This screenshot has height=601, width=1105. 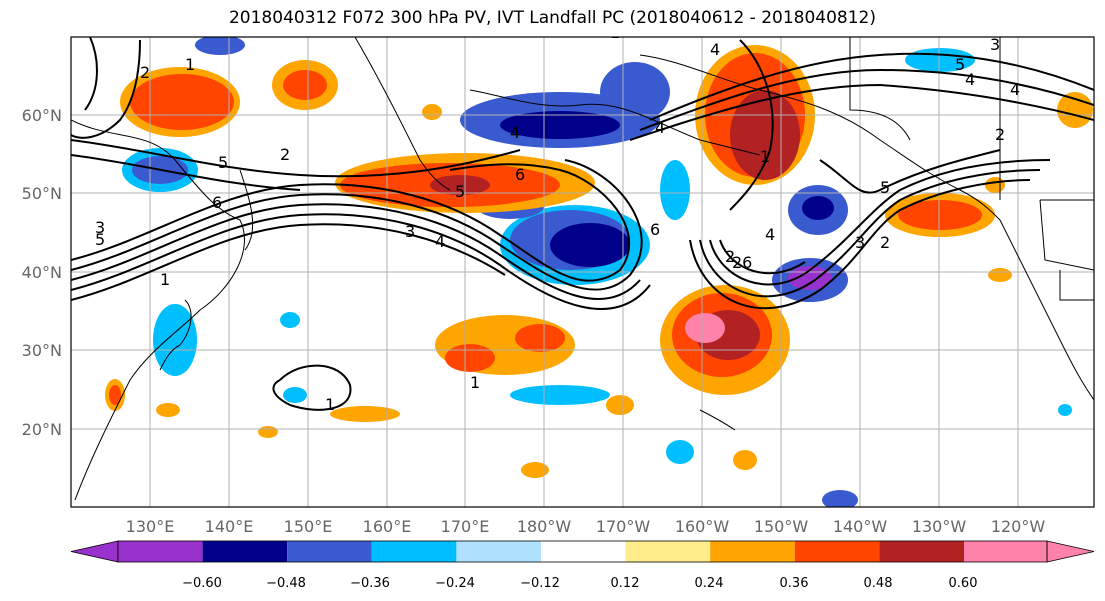 I want to click on lon-label: 130°E, so click(x=150, y=526).